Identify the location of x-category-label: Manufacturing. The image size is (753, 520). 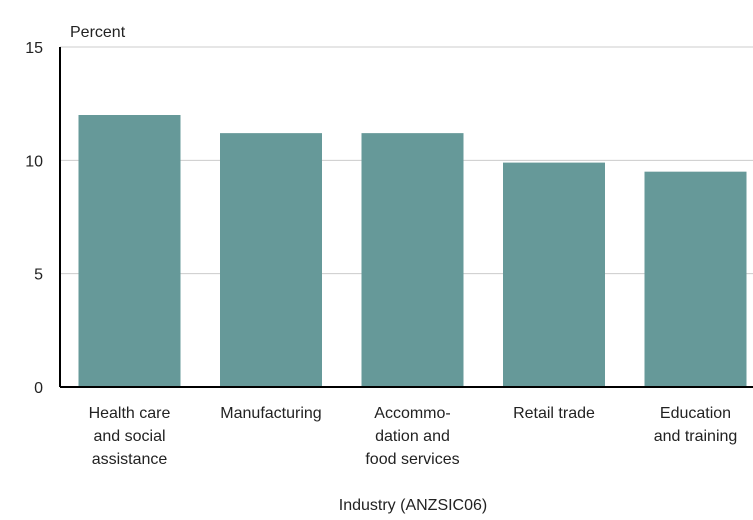
(270, 413).